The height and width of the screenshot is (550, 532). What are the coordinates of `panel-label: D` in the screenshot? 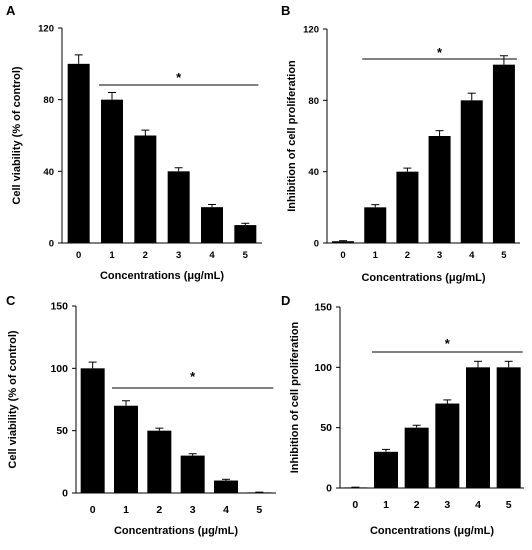 It's located at (285, 300).